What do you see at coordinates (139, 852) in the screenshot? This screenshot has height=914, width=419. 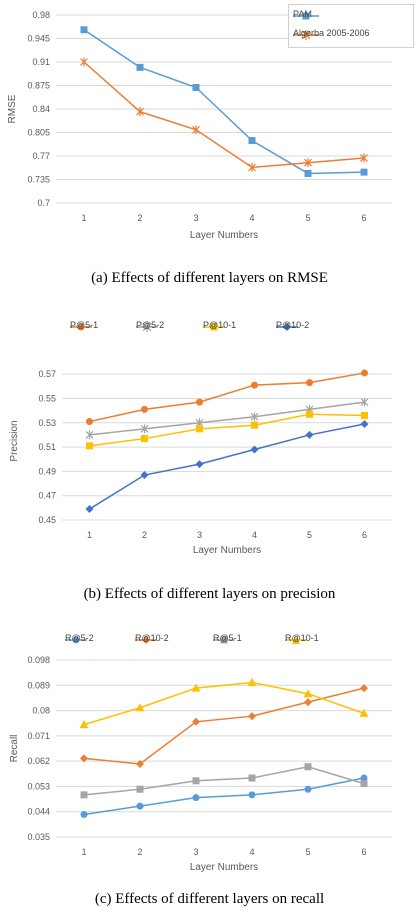 I see `x-tick-label: 2` at bounding box center [139, 852].